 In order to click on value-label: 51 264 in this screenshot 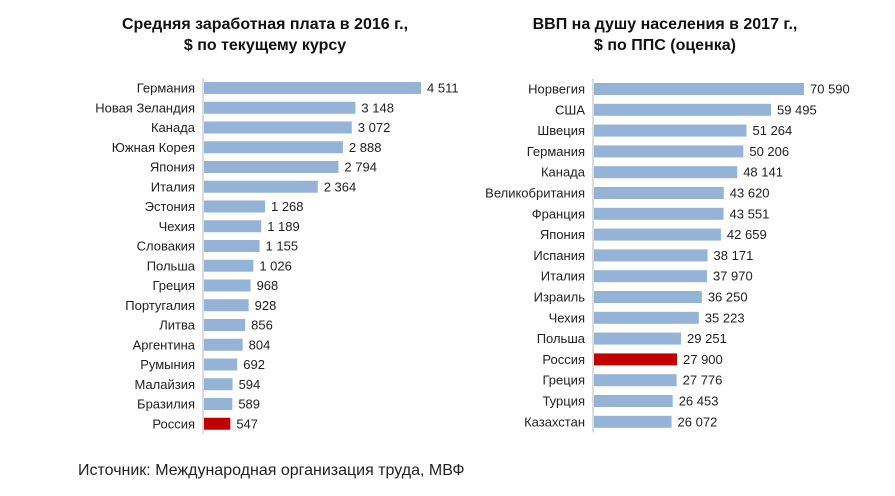, I will do `click(773, 130)`.